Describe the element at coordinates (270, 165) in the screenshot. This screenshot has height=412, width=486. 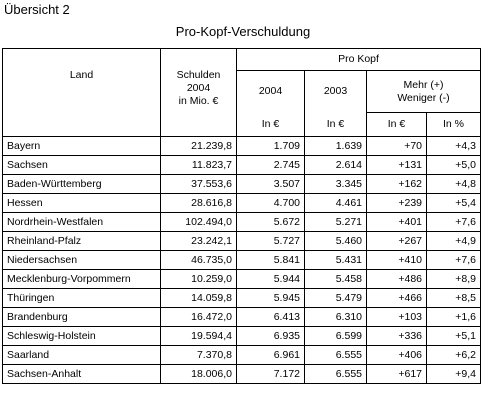
I see `cell-pk2004: 2.745` at that location.